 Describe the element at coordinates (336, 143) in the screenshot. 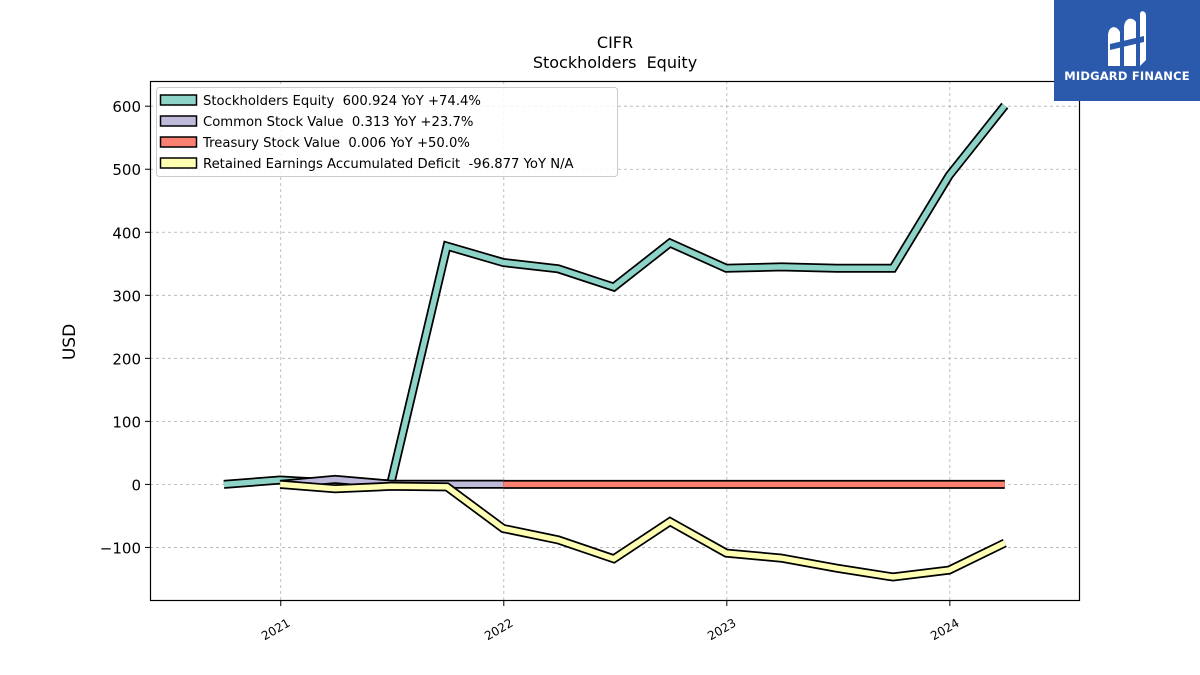

I see `legend-label: Treasury Stock Value 0.006 YoY +50.0%` at that location.